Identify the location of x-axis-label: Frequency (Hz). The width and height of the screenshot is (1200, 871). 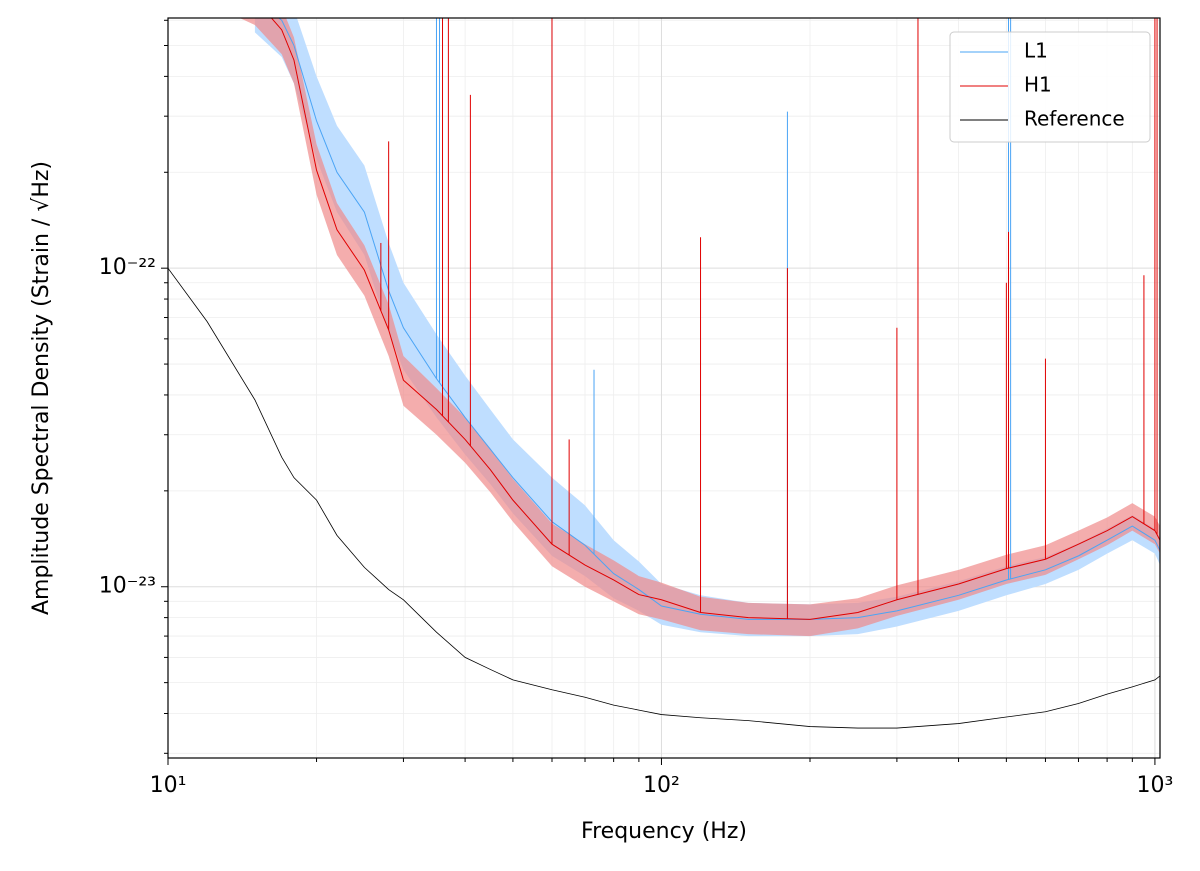
(664, 831).